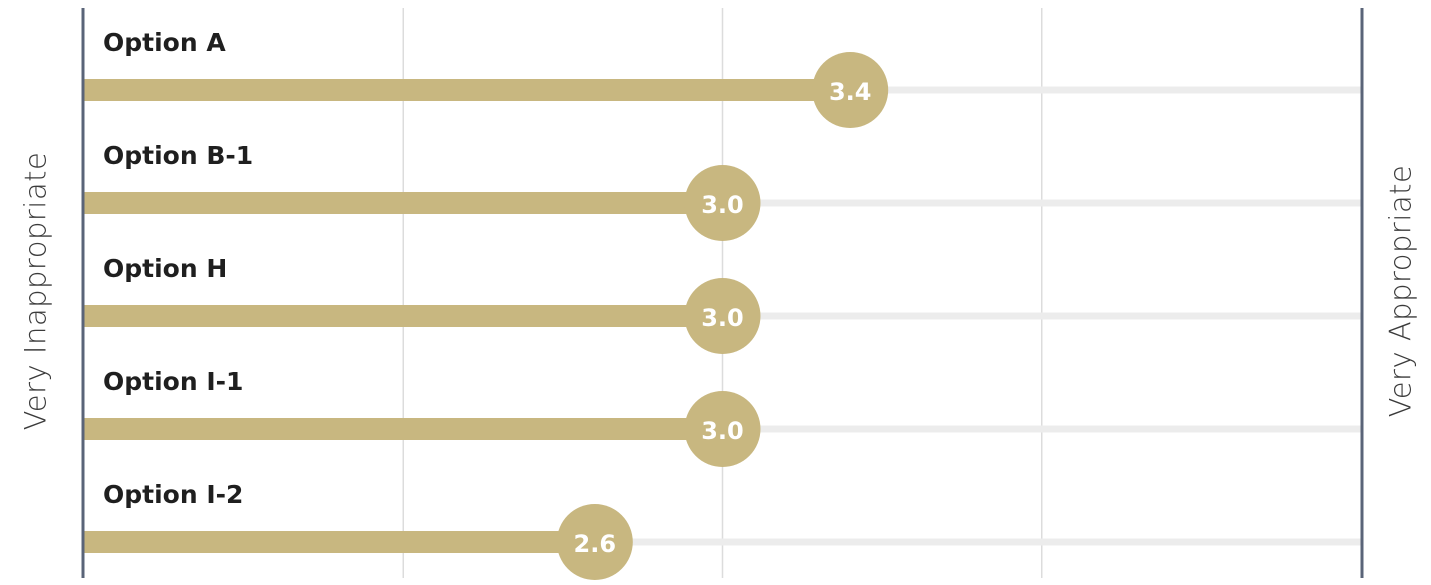 The width and height of the screenshot is (1431, 585). What do you see at coordinates (173, 494) in the screenshot?
I see `category-label: Option I-2` at bounding box center [173, 494].